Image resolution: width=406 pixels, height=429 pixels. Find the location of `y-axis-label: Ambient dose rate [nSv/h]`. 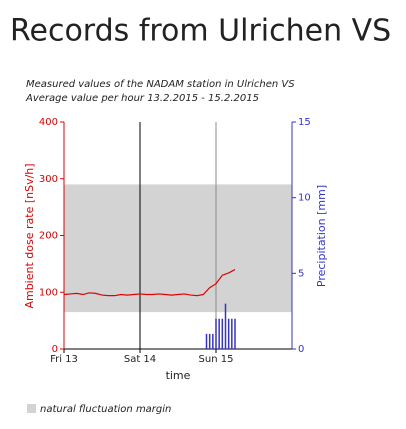

y-axis-label: Ambient dose rate [nSv/h] is located at coordinates (29, 235).